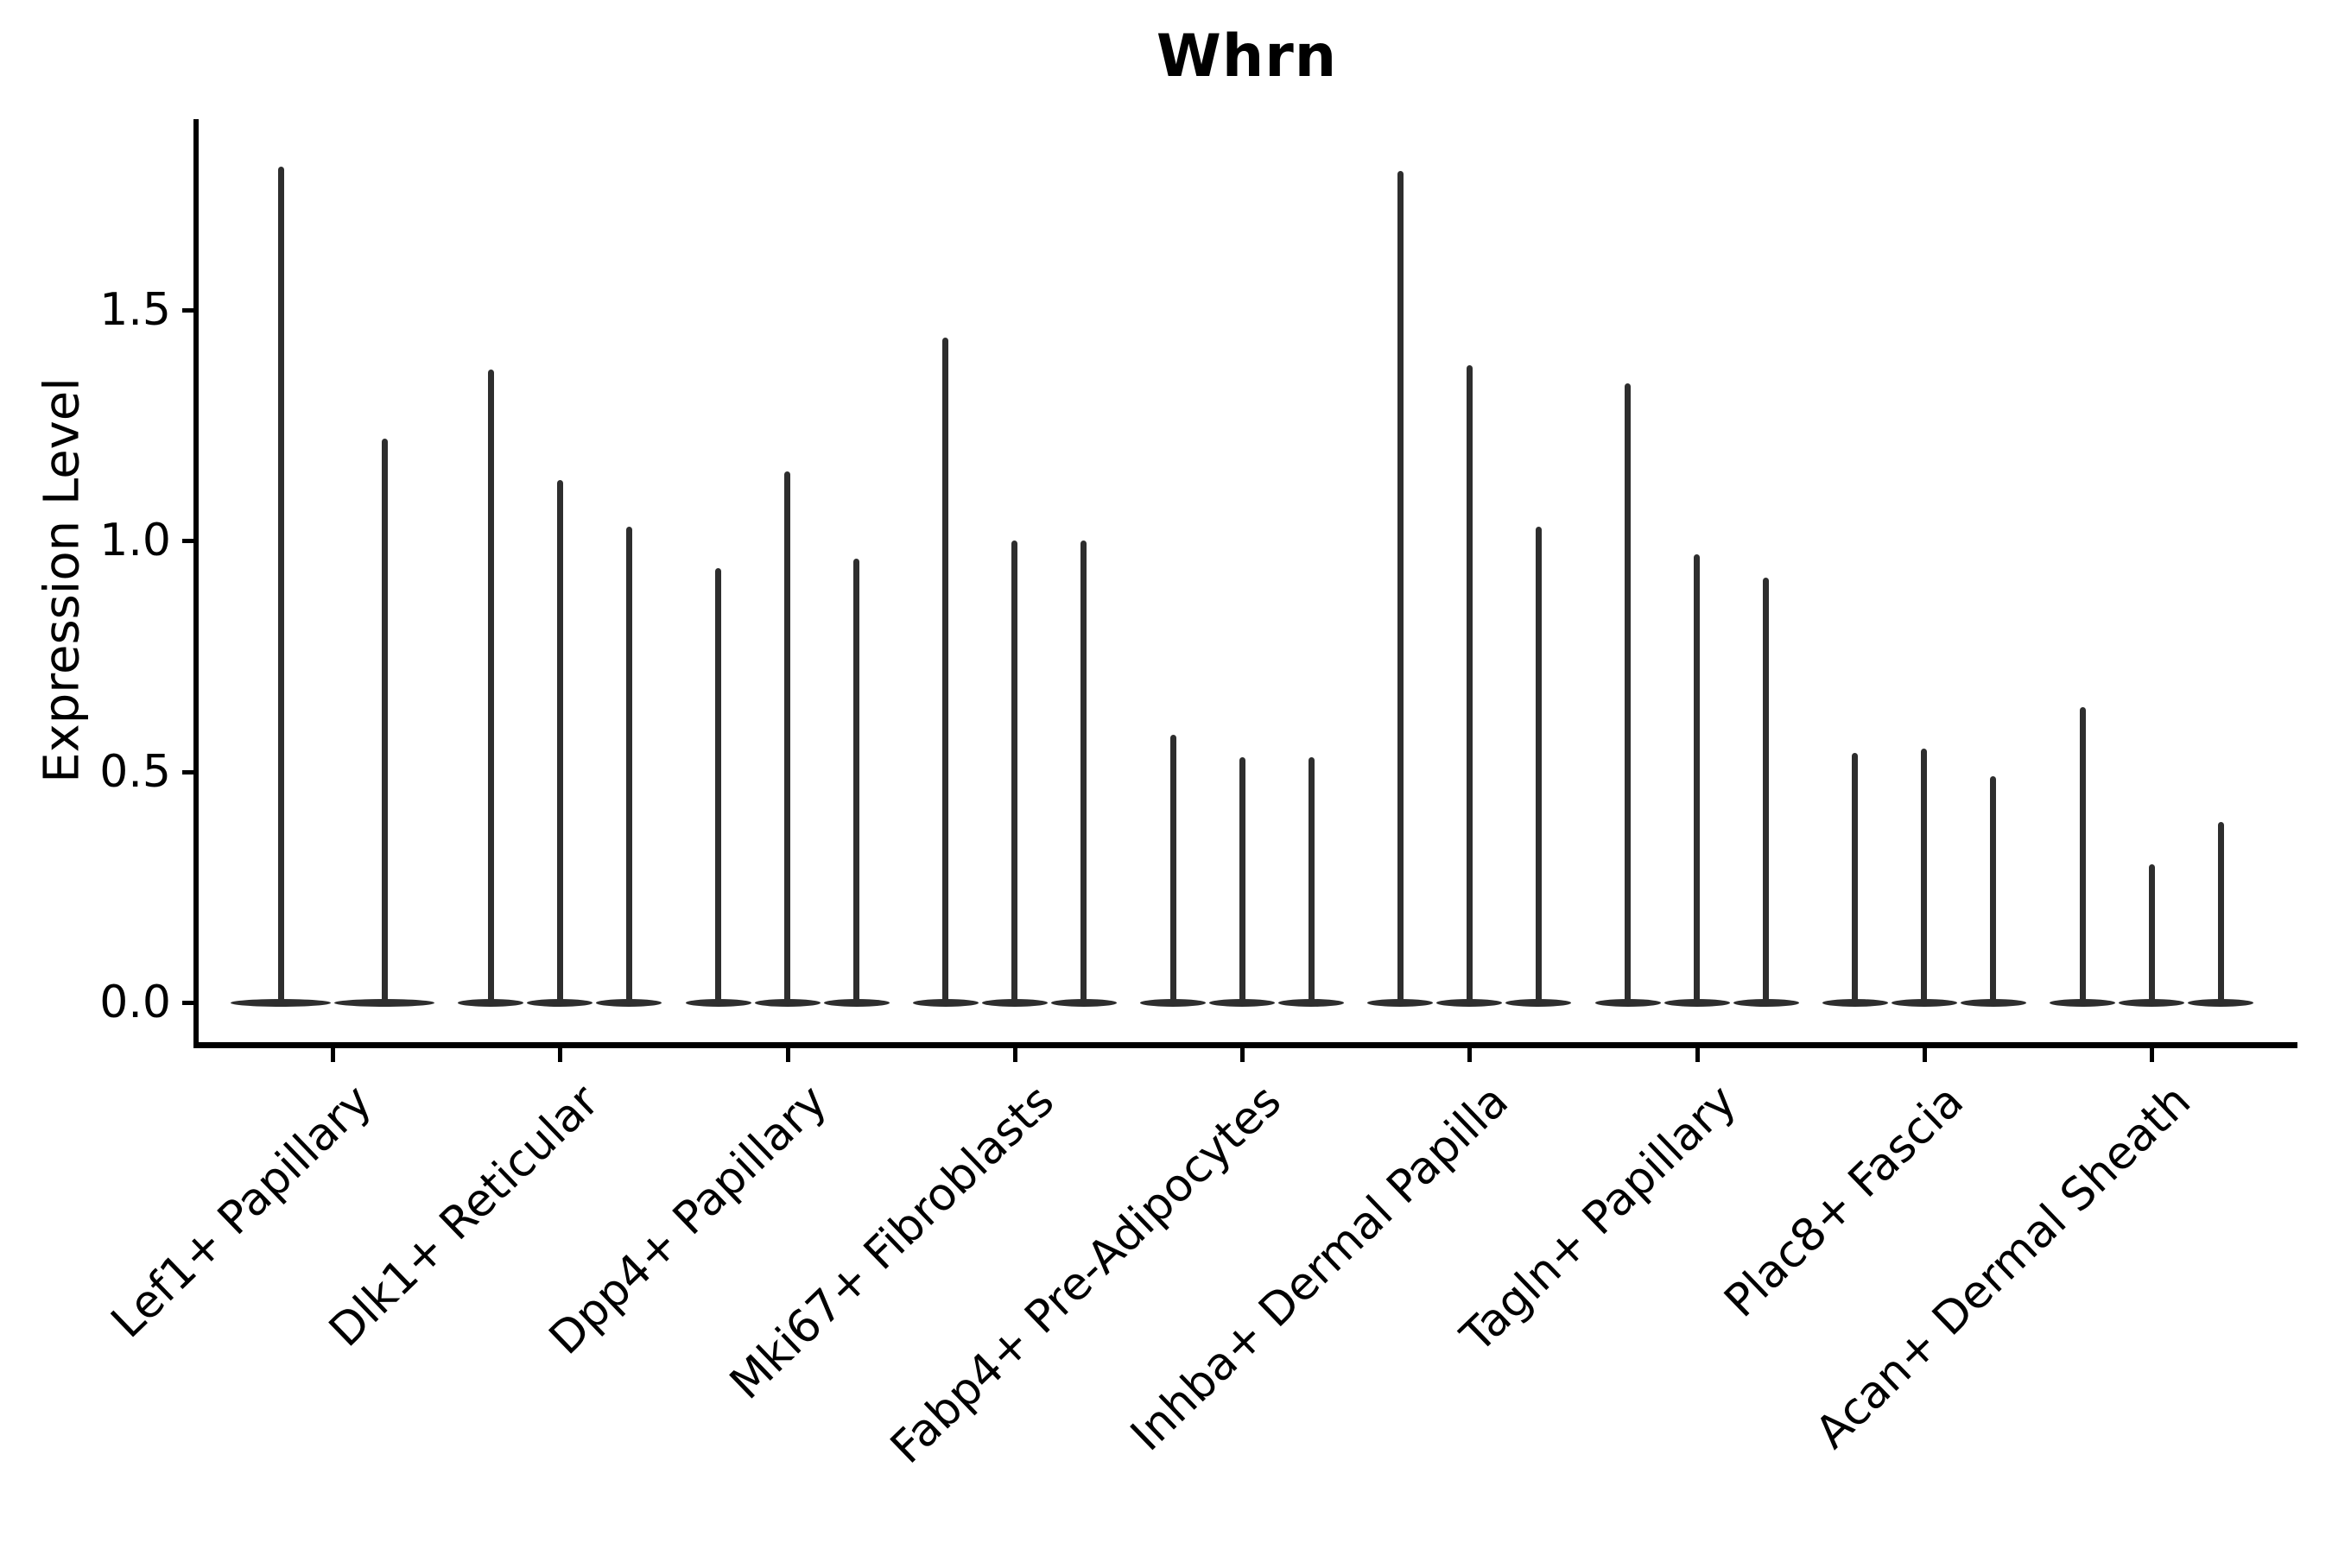 This screenshot has width=2332, height=1568. I want to click on x-tick-label: Inhba+ Dermal Papilla, so click(1320, 1269).